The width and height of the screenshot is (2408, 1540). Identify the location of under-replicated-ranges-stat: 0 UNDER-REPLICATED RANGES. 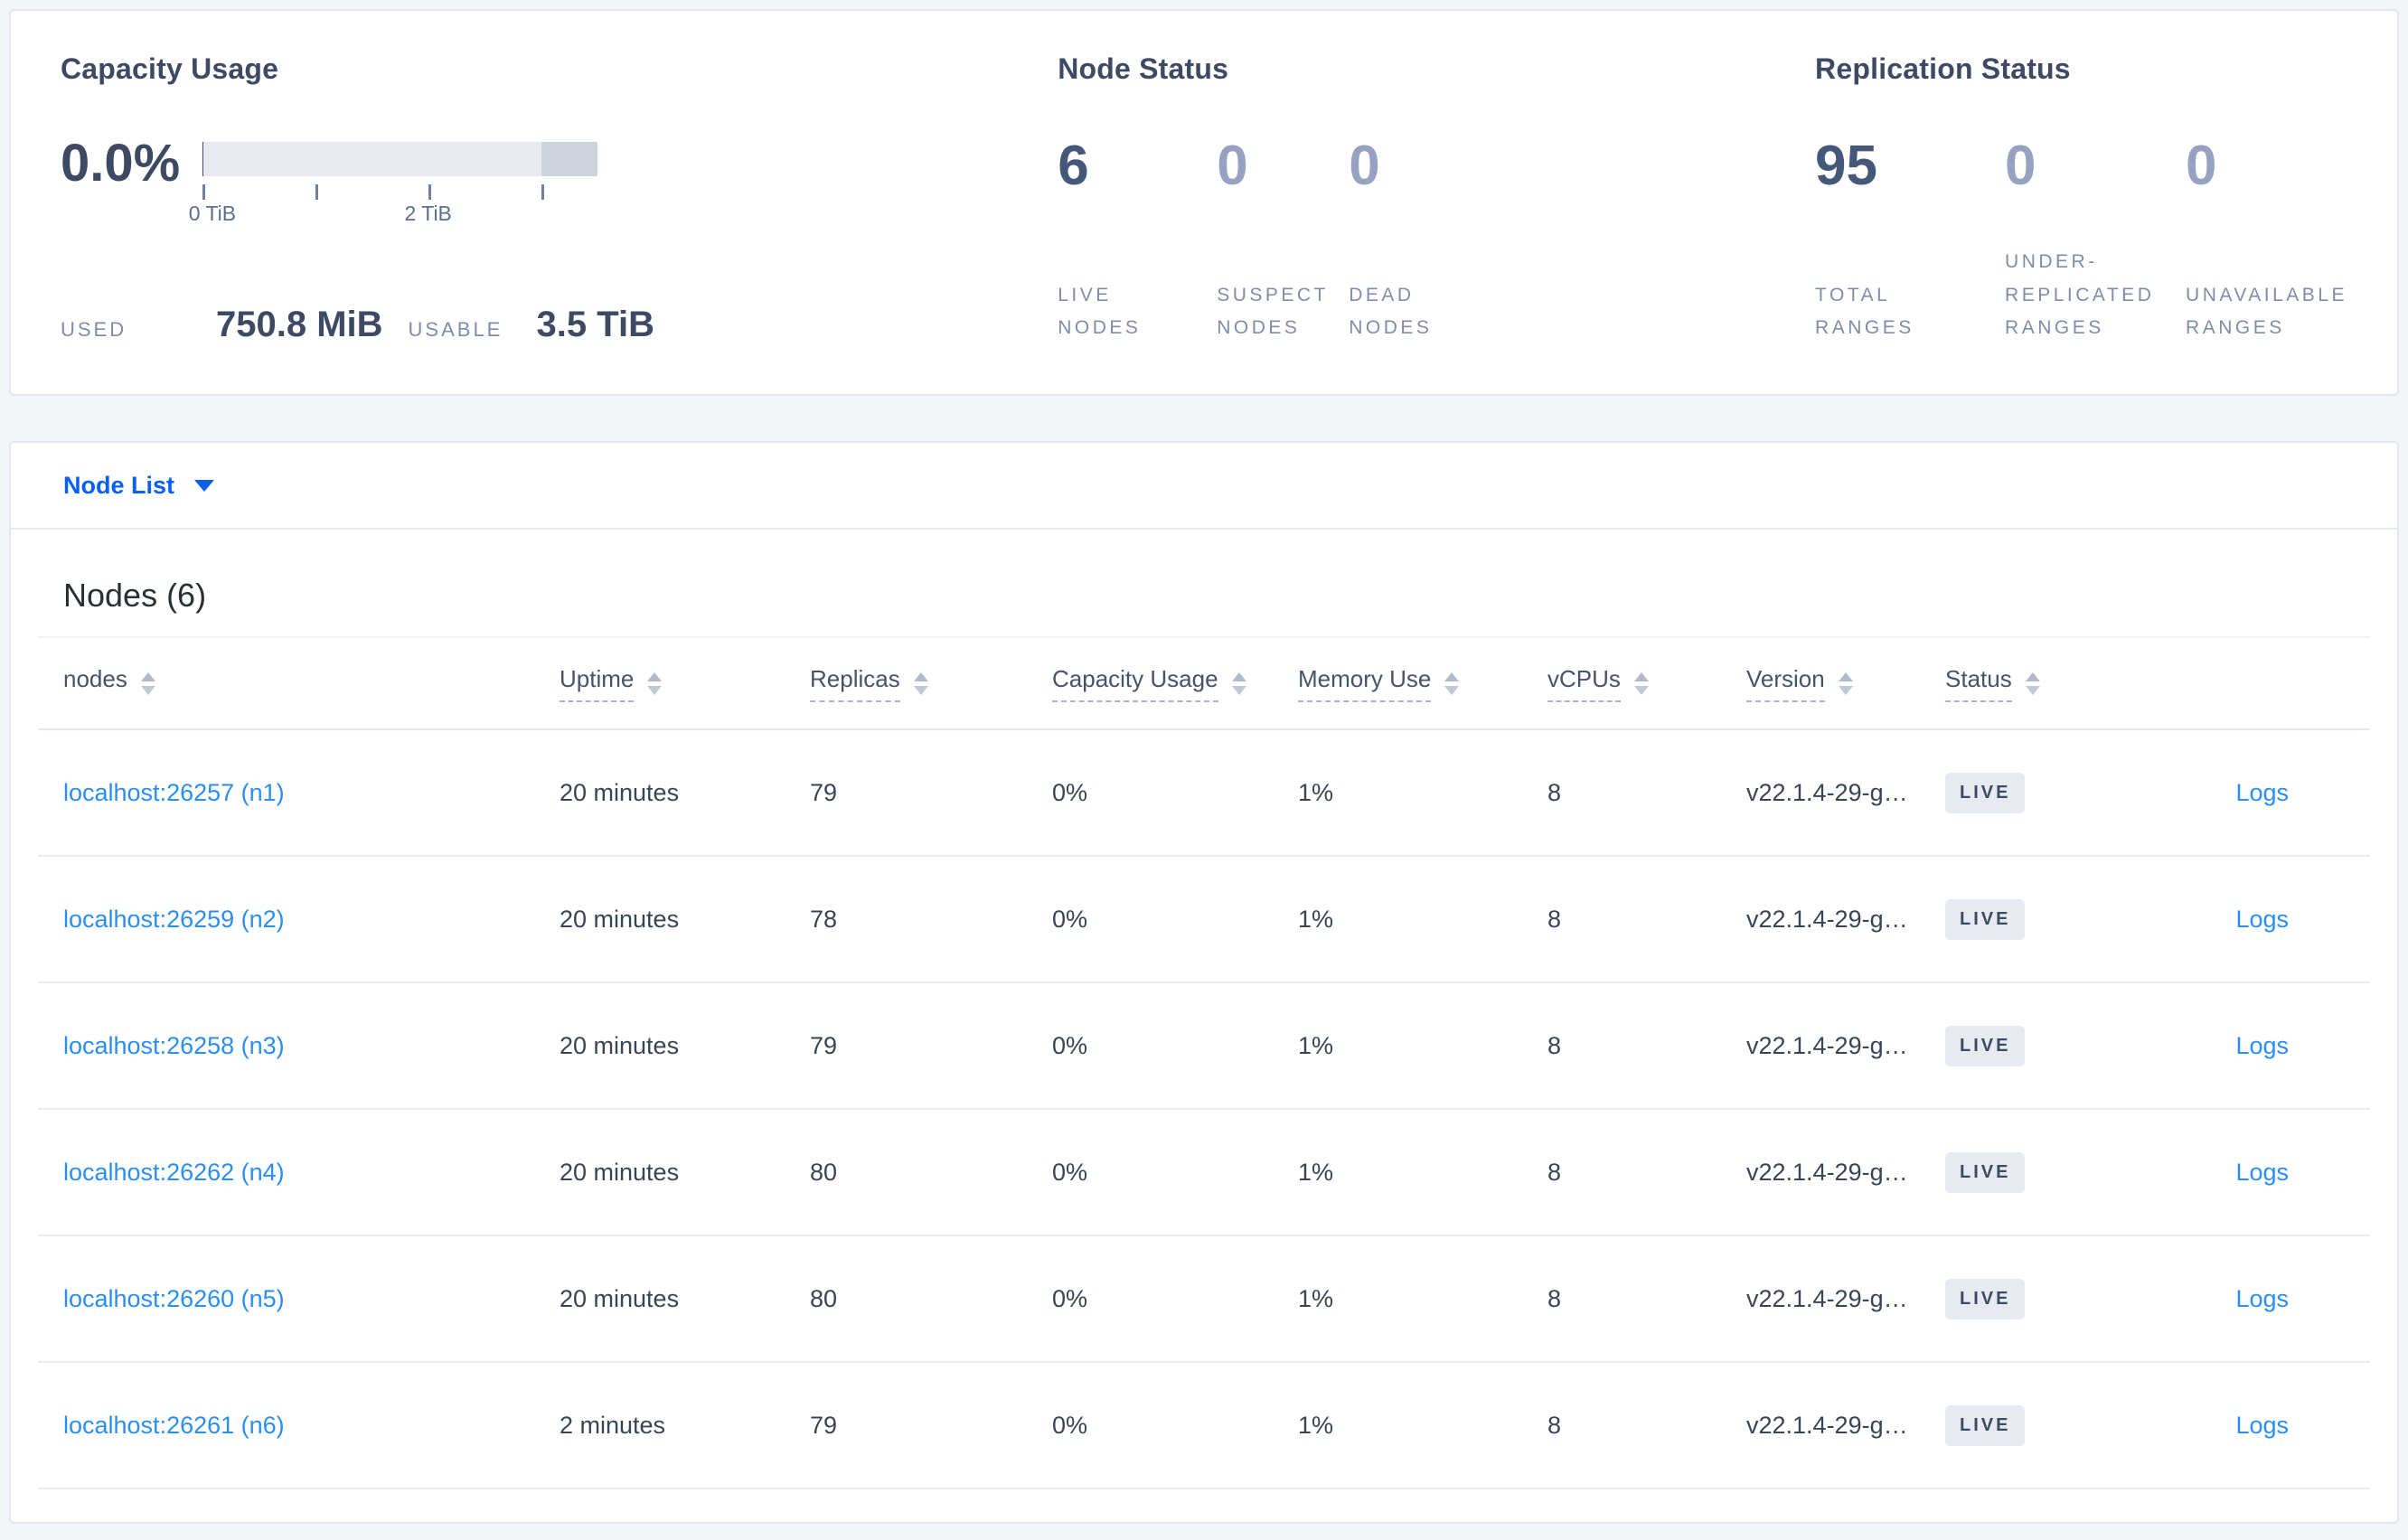
(2095, 215).